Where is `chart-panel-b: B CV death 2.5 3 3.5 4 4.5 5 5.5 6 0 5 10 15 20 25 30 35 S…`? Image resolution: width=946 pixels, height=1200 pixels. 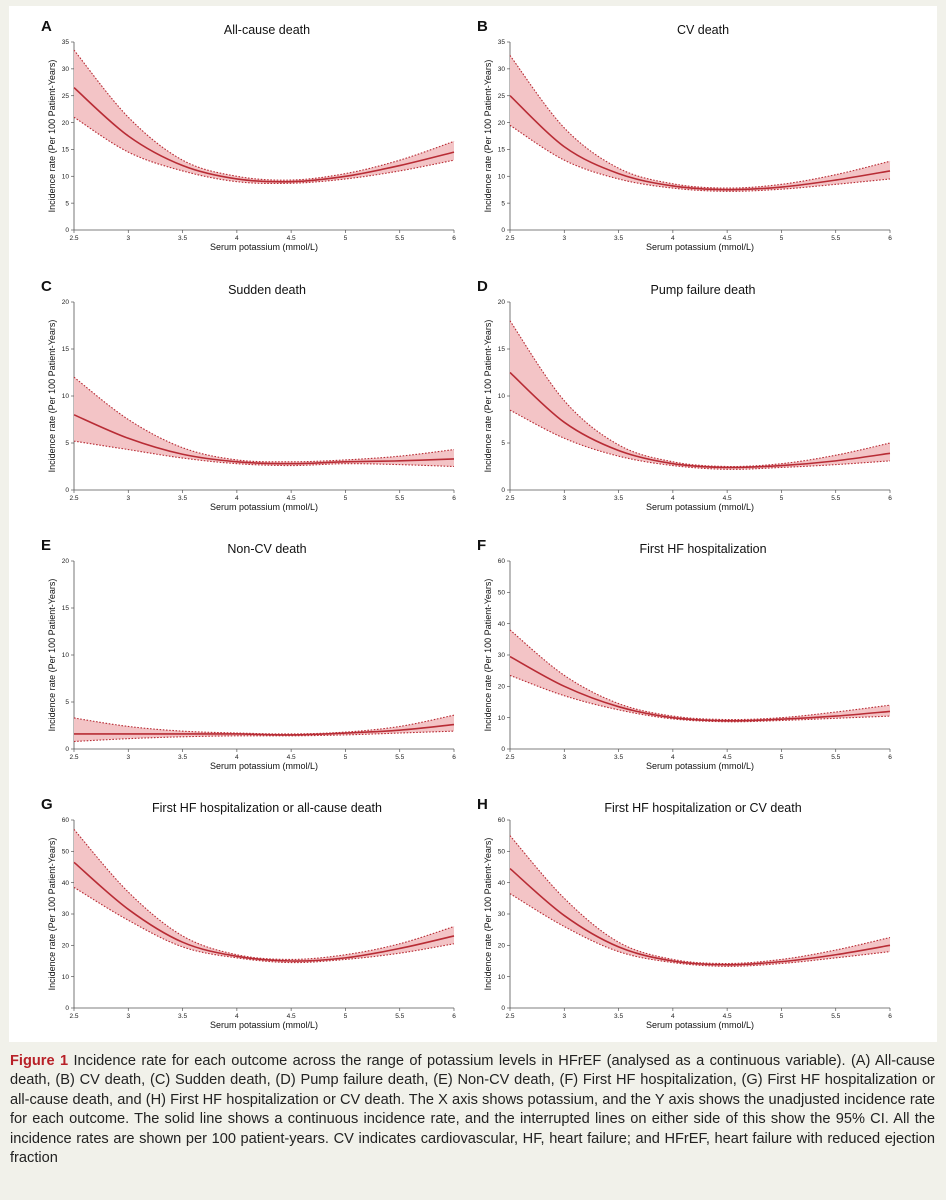
chart-panel-b: B CV death 2.5 3 3.5 4 4.5 5 5.5 6 0 5 10 15 20 25 30 35 S… is located at coordinates (684, 135).